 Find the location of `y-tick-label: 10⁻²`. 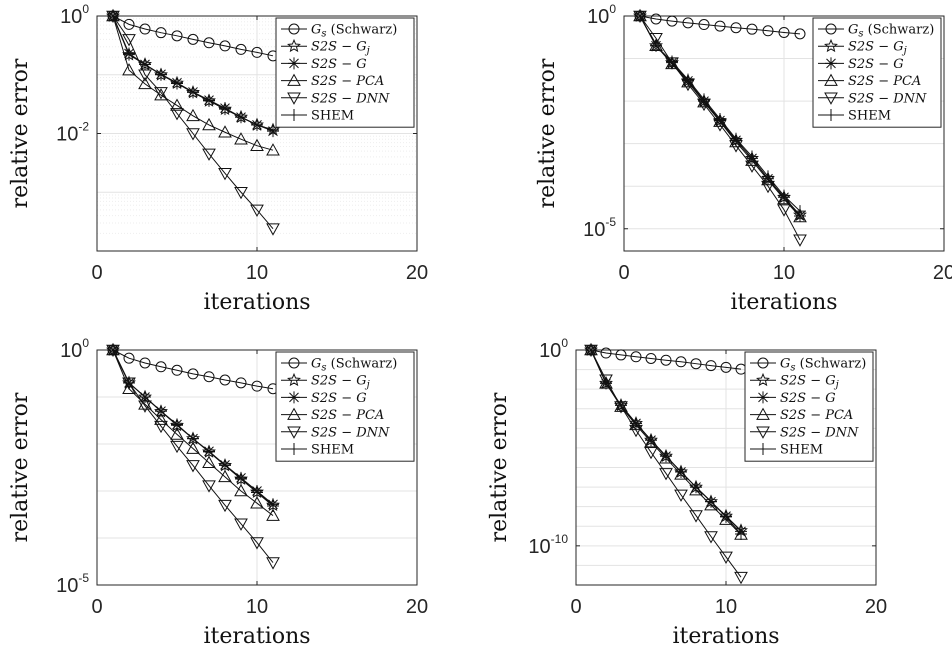

y-tick-label: 10⁻² is located at coordinates (72, 133).